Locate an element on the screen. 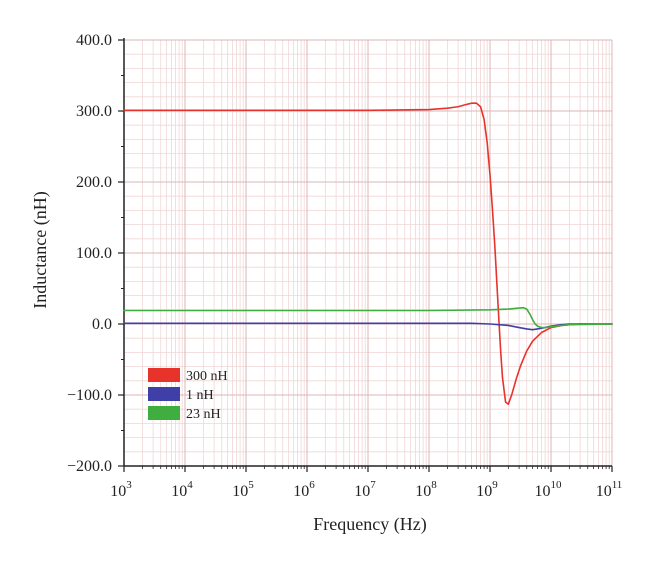 The width and height of the screenshot is (660, 568). legend-label: 300 nH is located at coordinates (207, 376).